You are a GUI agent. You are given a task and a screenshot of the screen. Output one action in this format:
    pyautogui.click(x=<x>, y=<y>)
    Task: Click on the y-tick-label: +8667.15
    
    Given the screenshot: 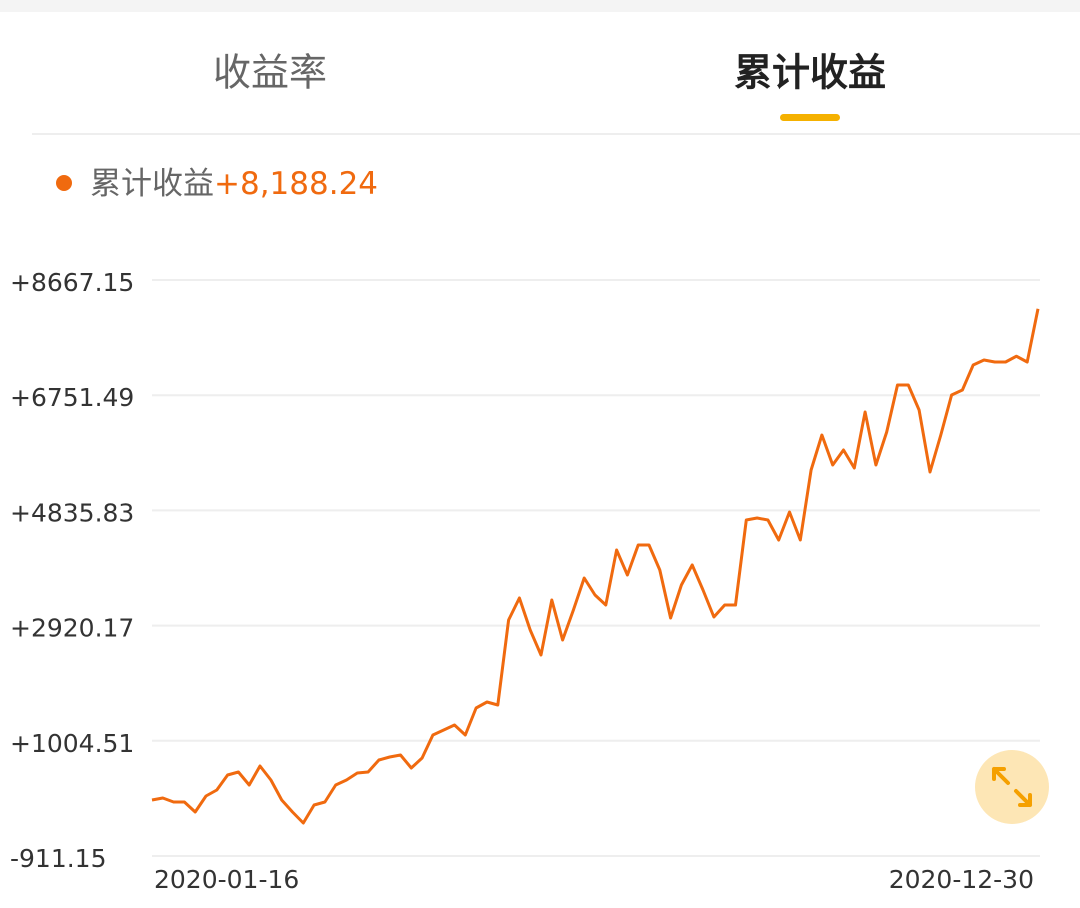 What is the action you would take?
    pyautogui.click(x=72, y=282)
    